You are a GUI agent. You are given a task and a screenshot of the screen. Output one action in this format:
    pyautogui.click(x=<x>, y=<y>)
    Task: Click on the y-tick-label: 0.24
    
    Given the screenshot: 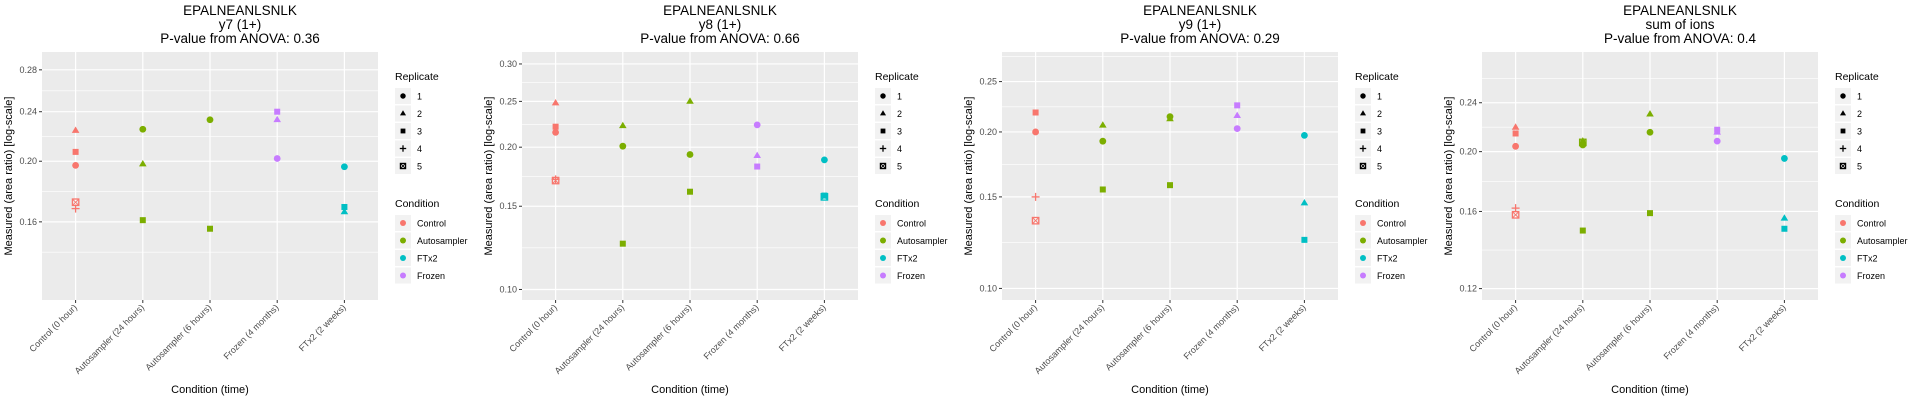 What is the action you would take?
    pyautogui.click(x=28, y=112)
    